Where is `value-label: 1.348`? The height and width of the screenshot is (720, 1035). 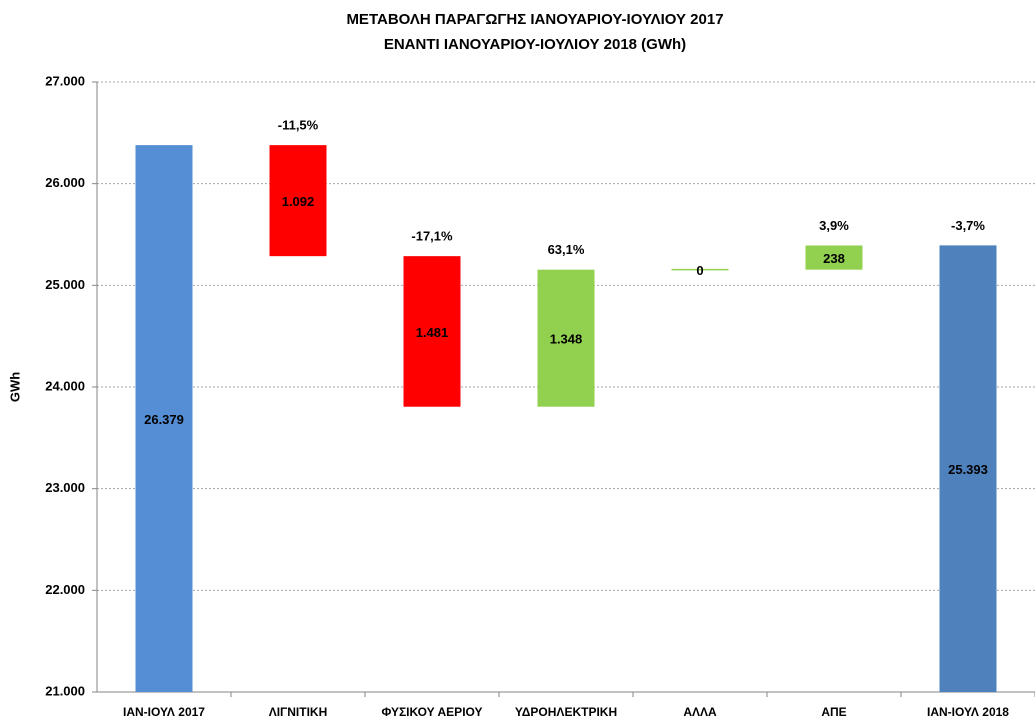 value-label: 1.348 is located at coordinates (566, 339).